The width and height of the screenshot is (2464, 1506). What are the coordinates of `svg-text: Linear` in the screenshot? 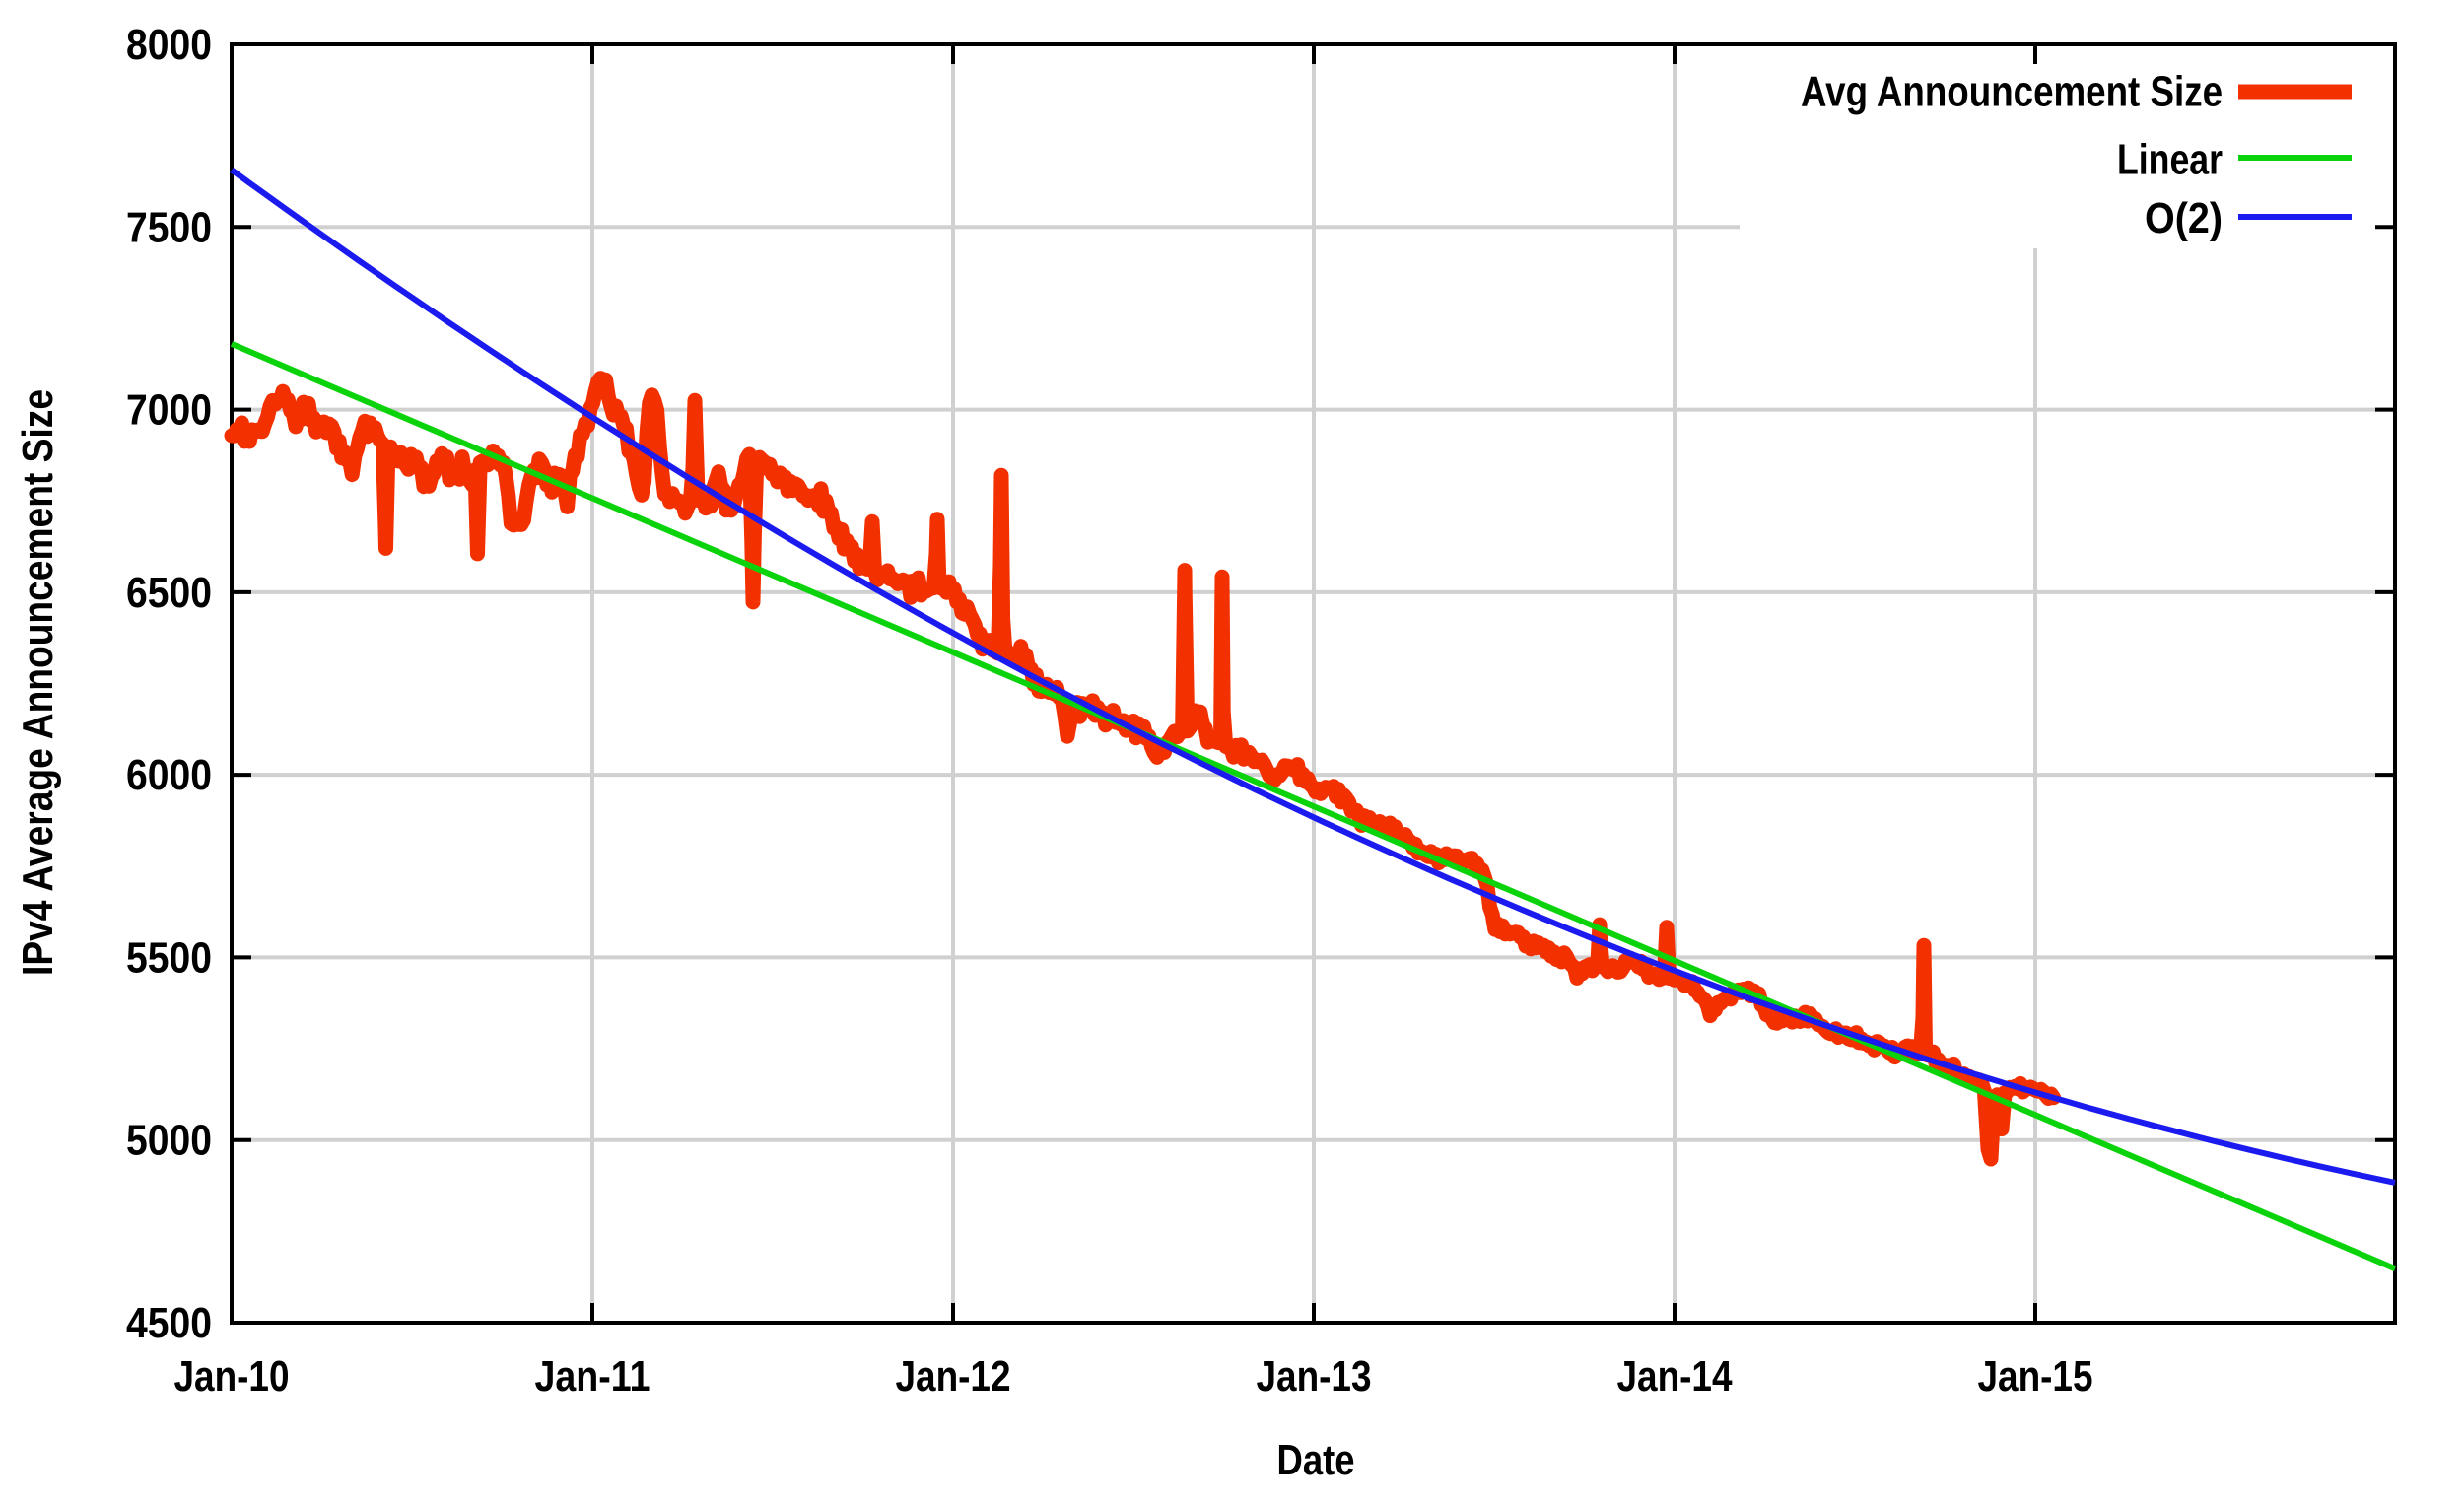 It's located at (2170, 160).